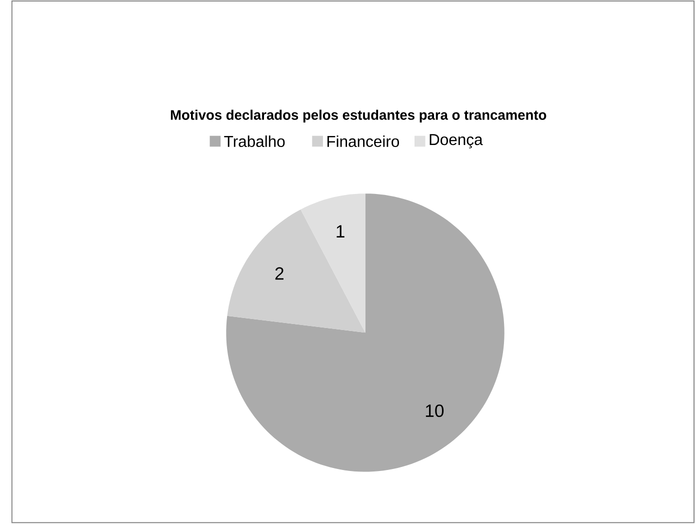 This screenshot has height=524, width=695. Describe the element at coordinates (254, 142) in the screenshot. I see `legend-label: Trabalho` at that location.